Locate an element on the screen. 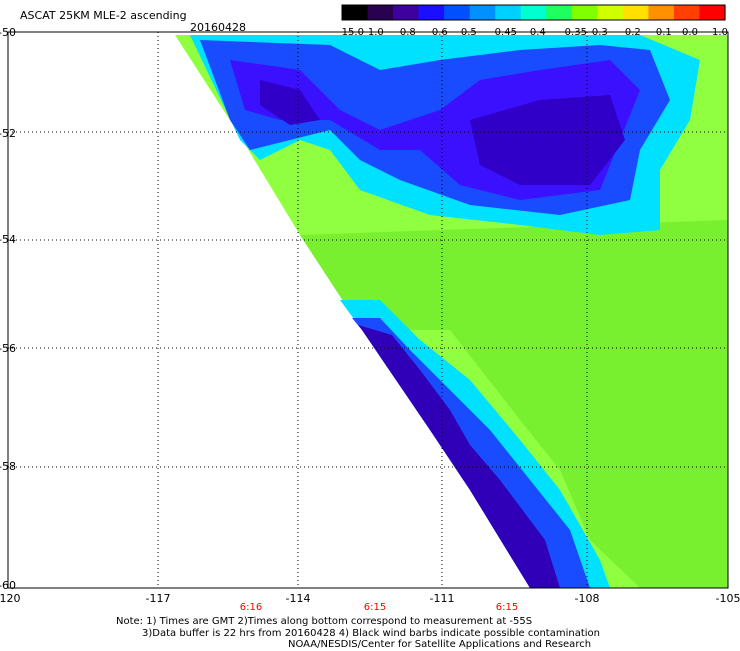 Image resolution: width=740 pixels, height=651 pixels. lon-label: -114 is located at coordinates (298, 598).